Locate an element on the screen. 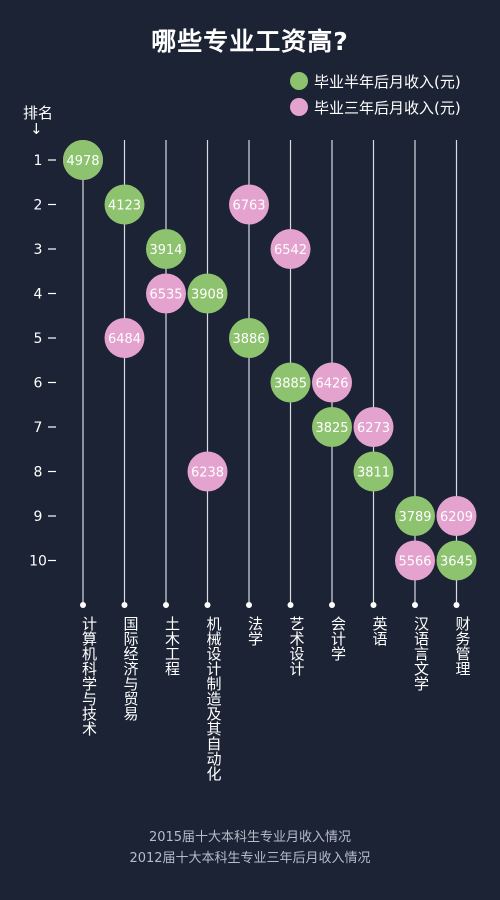 The width and height of the screenshot is (500, 900). rank-tick-label: 6 is located at coordinates (38, 384).